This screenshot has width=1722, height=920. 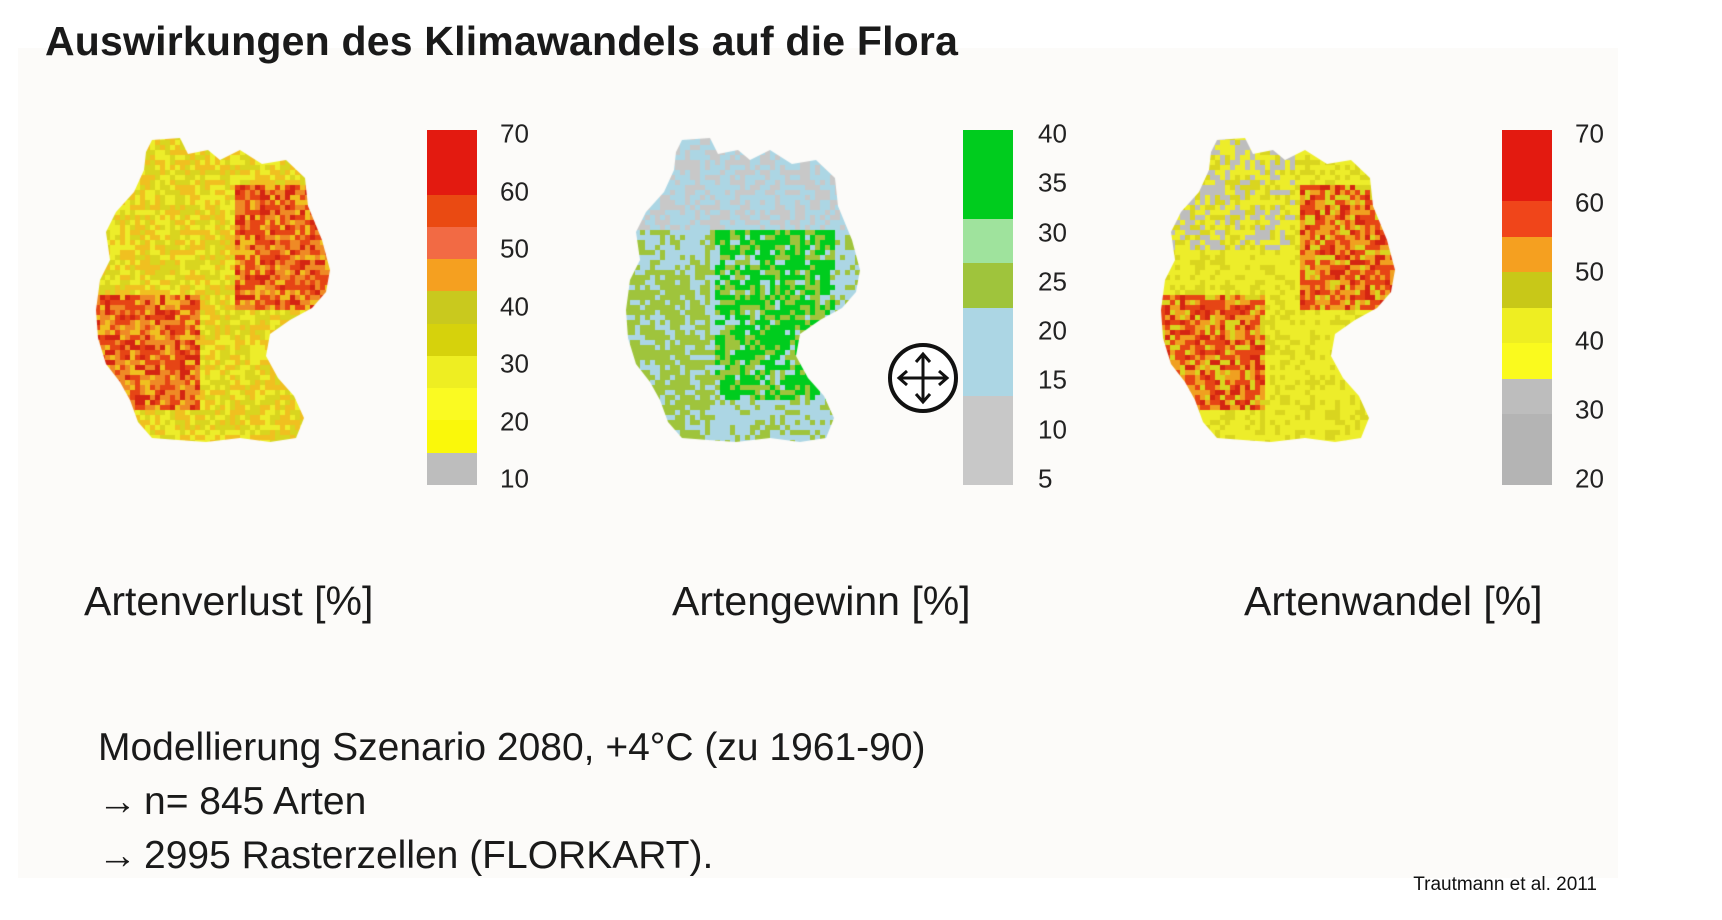 I want to click on legend-tick-label: 35, so click(x=1052, y=182).